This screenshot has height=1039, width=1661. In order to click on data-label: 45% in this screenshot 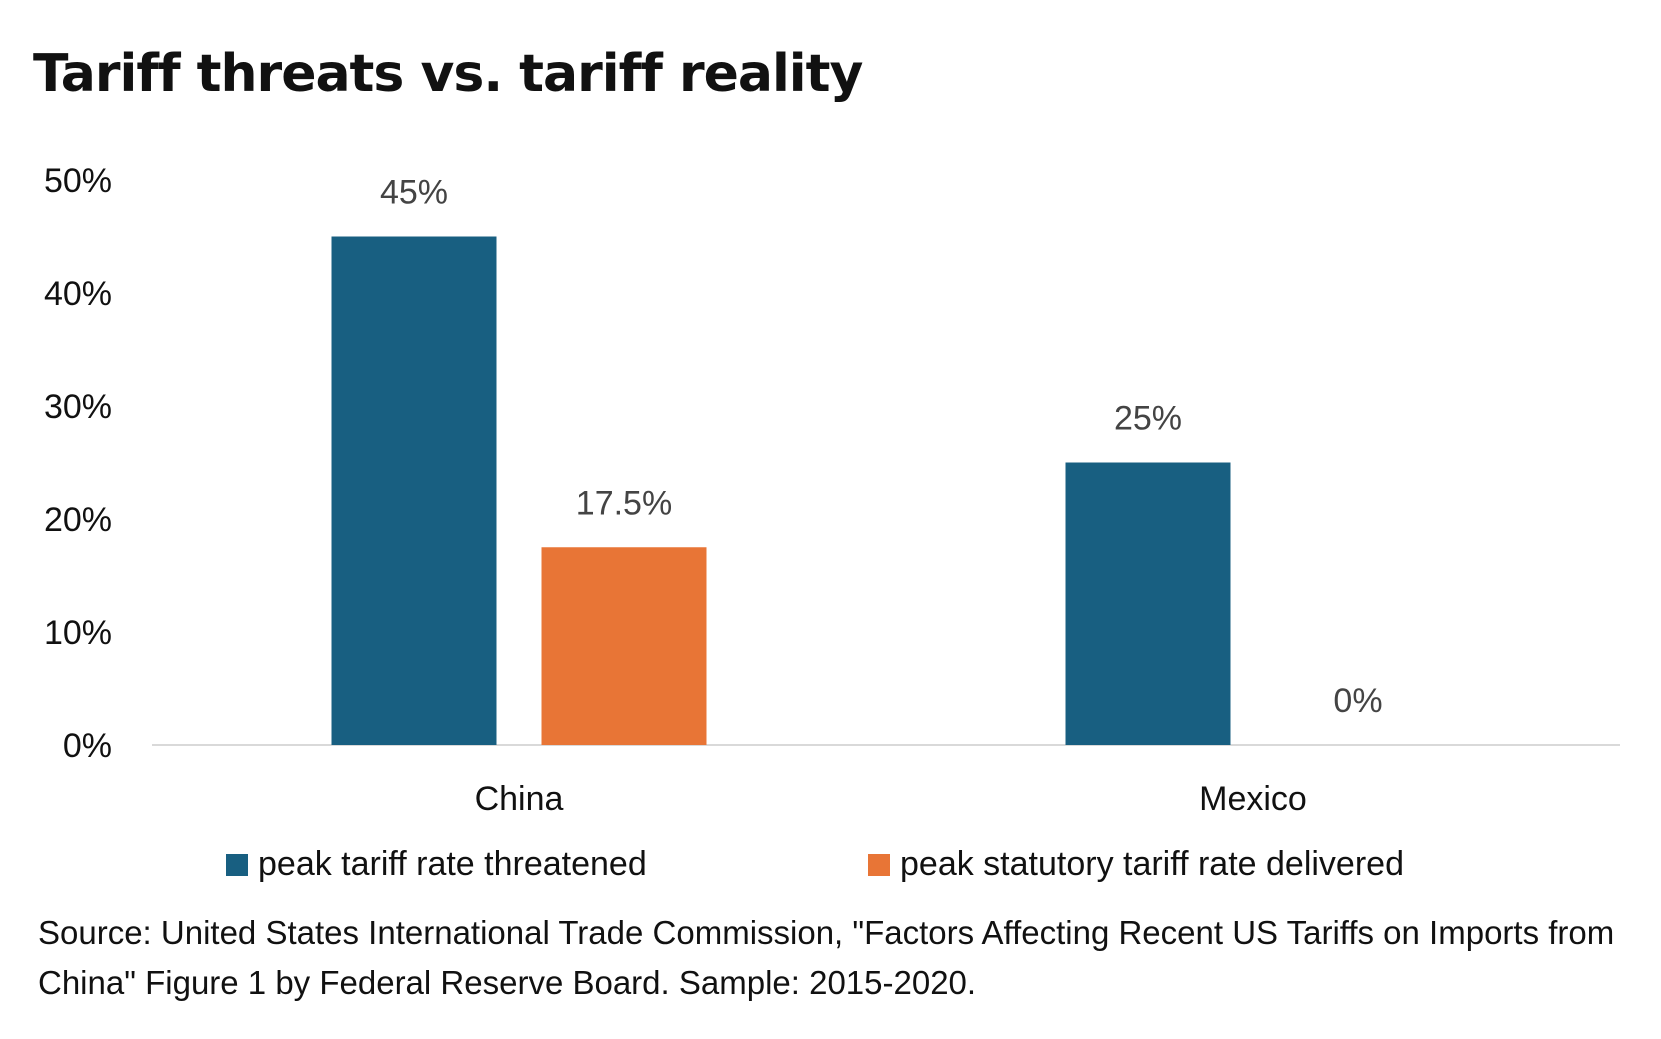, I will do `click(414, 193)`.